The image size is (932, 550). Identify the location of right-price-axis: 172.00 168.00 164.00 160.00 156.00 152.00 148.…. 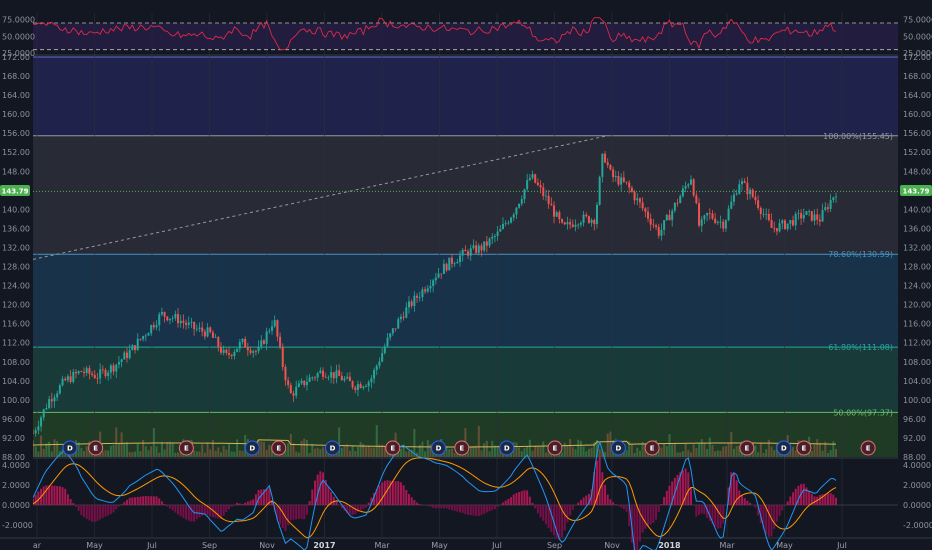
(915, 268).